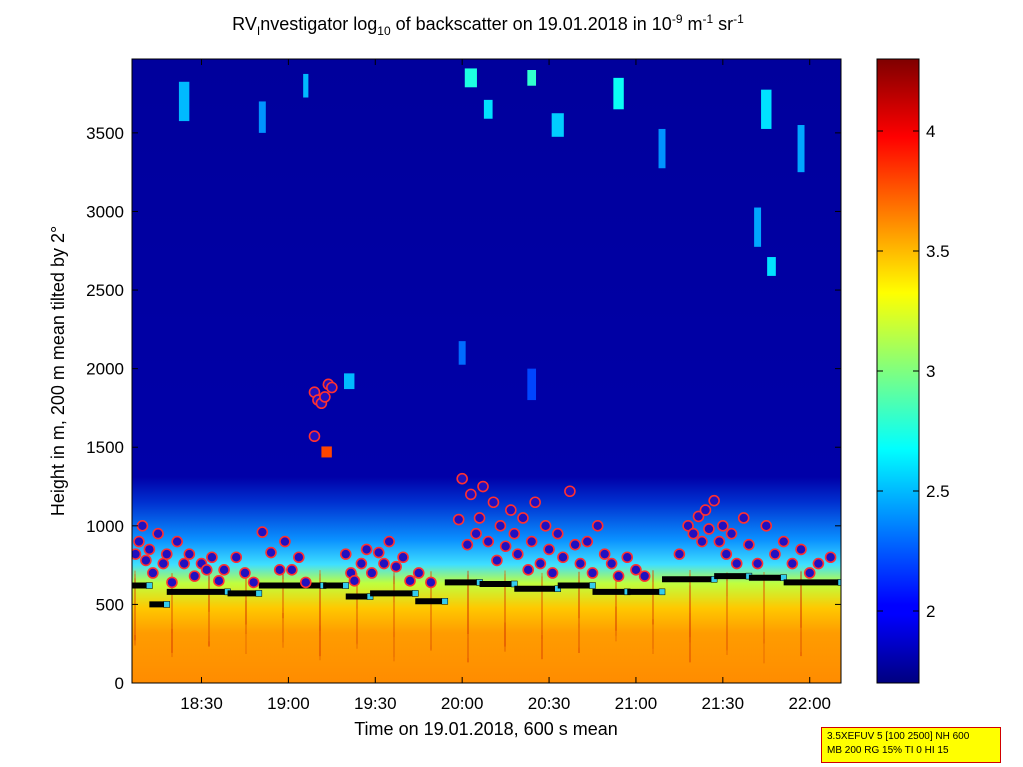 This screenshot has width=1023, height=767. What do you see at coordinates (58, 371) in the screenshot?
I see `y-axis-label: Height in m, 200 m mean tilted by 2°` at bounding box center [58, 371].